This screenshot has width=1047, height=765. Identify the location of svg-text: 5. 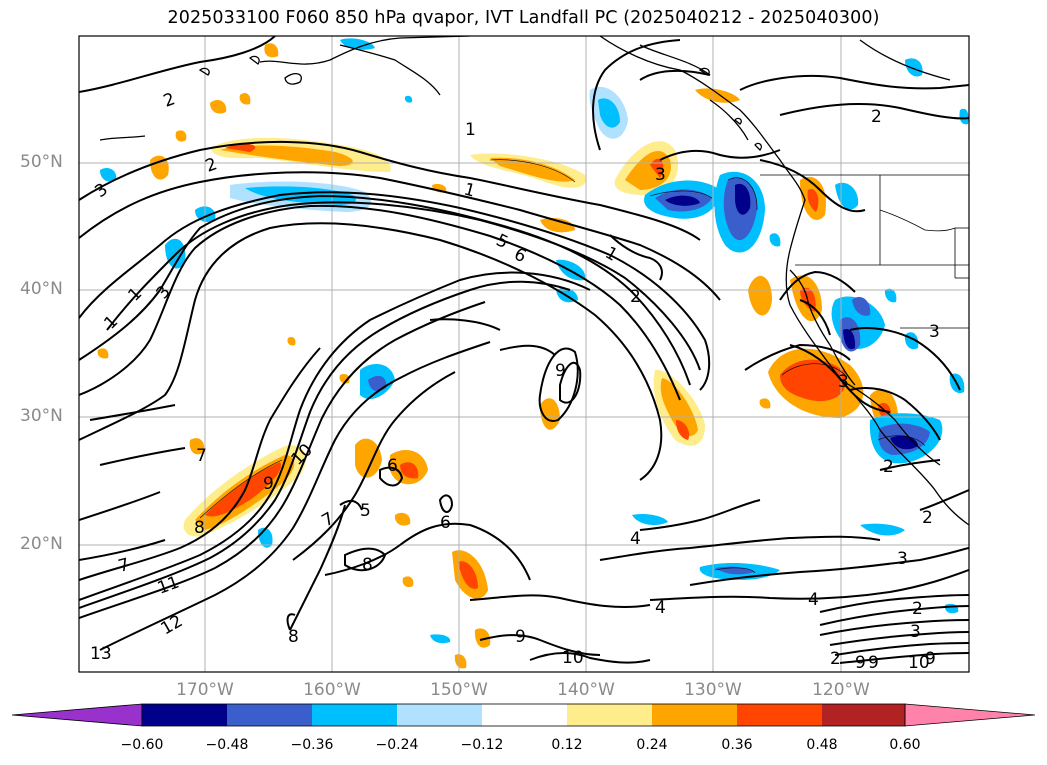
(365, 511).